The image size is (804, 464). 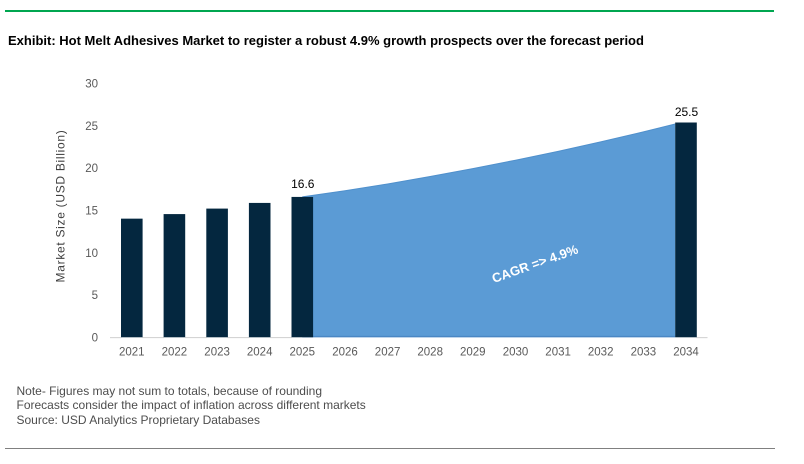 What do you see at coordinates (303, 184) in the screenshot?
I see `svg-text: 16.6` at bounding box center [303, 184].